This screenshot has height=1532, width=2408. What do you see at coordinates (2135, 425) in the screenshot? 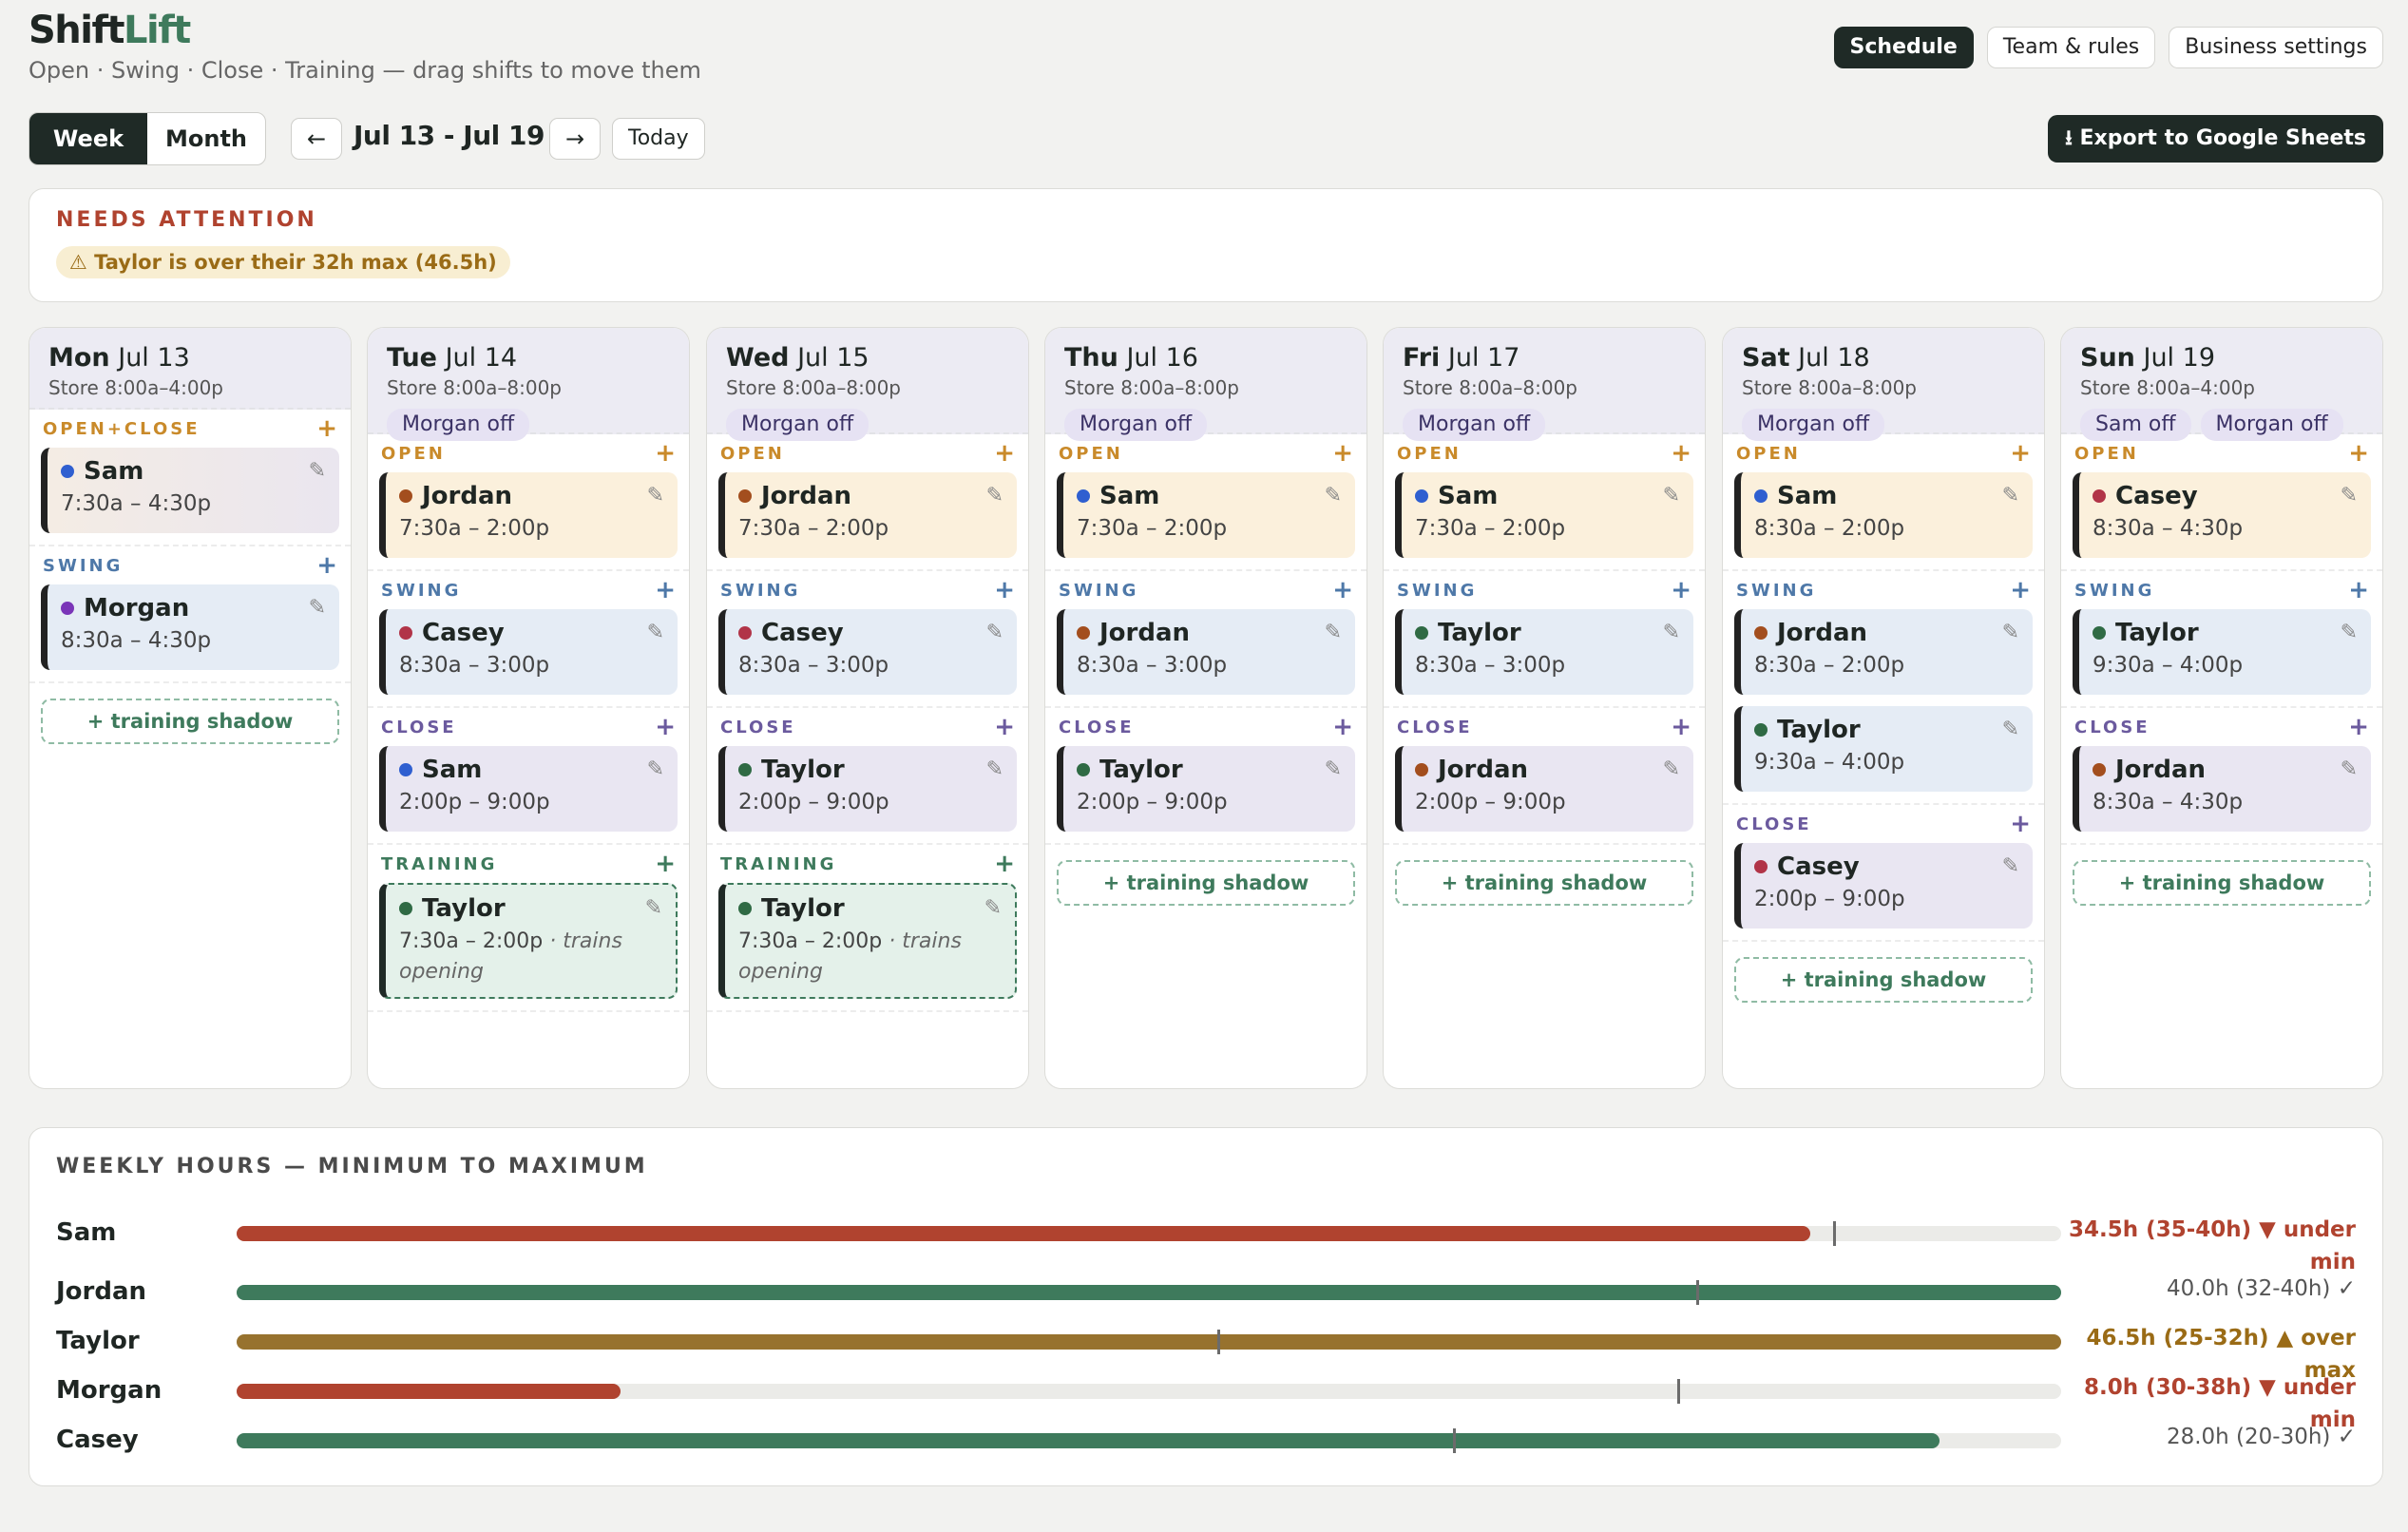
I see `time-off-badge: Sam off` at bounding box center [2135, 425].